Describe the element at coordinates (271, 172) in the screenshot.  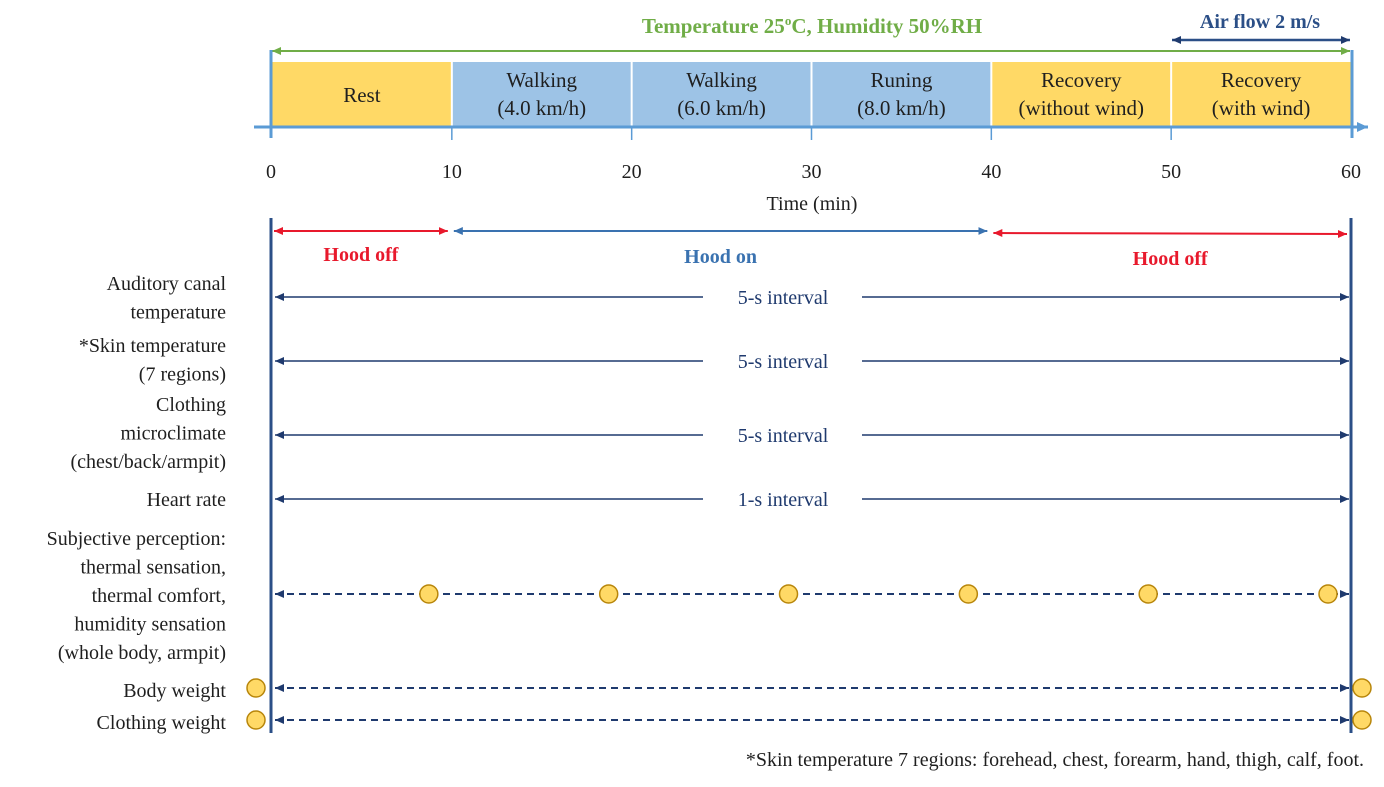
I see `tick-label: 0` at that location.